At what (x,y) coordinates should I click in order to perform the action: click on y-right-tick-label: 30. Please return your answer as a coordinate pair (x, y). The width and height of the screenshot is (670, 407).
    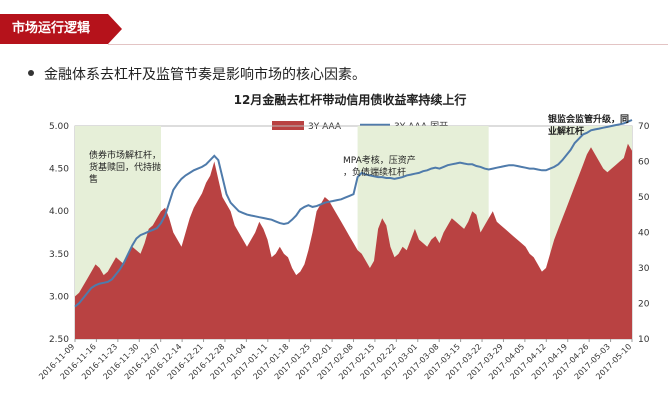
    Looking at the image, I should click on (644, 269).